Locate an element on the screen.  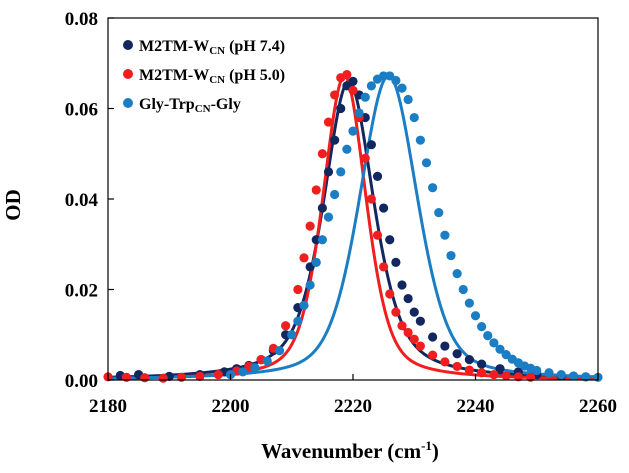
x-axis-label-main: Wavenumber (cm is located at coordinates (341, 451).